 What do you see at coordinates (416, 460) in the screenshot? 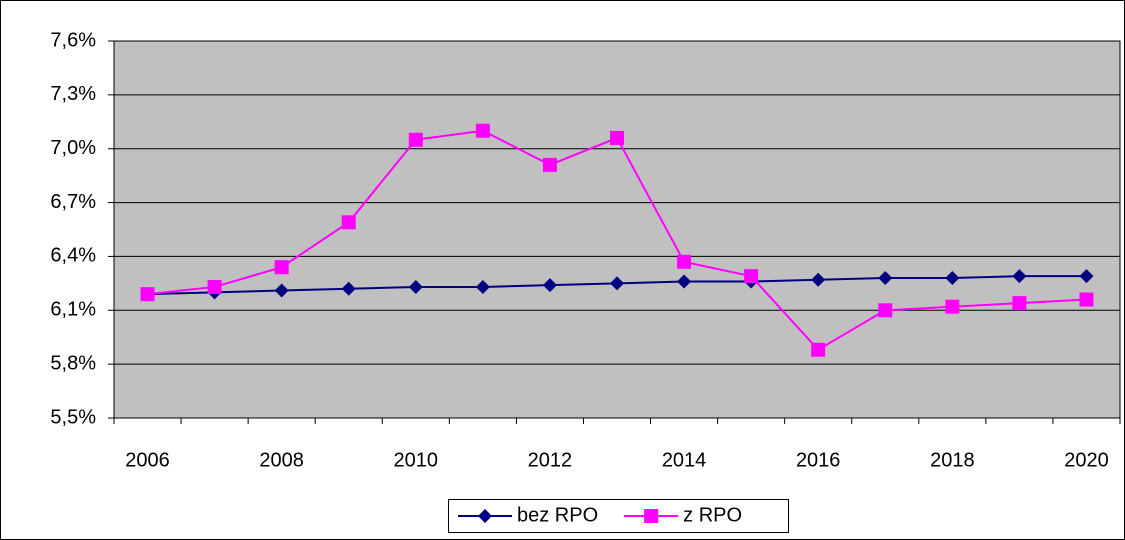
I see `x-tick-label: 2010` at bounding box center [416, 460].